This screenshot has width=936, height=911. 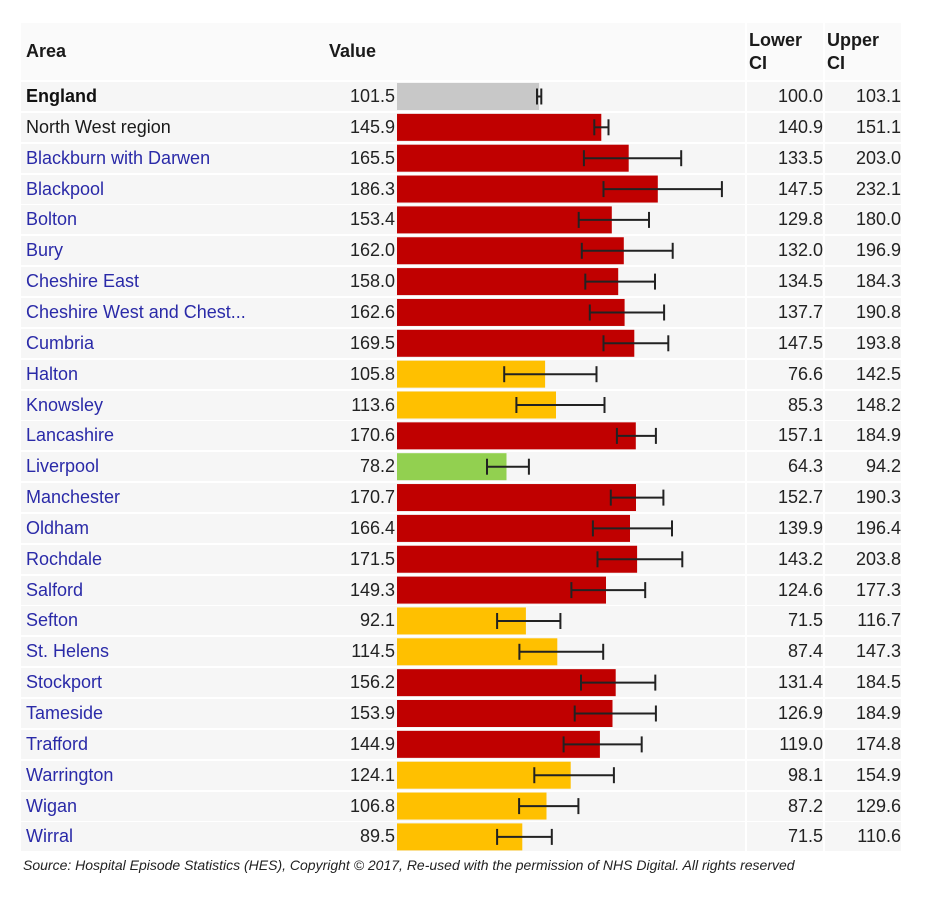 I want to click on value-cell: 78.2, so click(x=377, y=466).